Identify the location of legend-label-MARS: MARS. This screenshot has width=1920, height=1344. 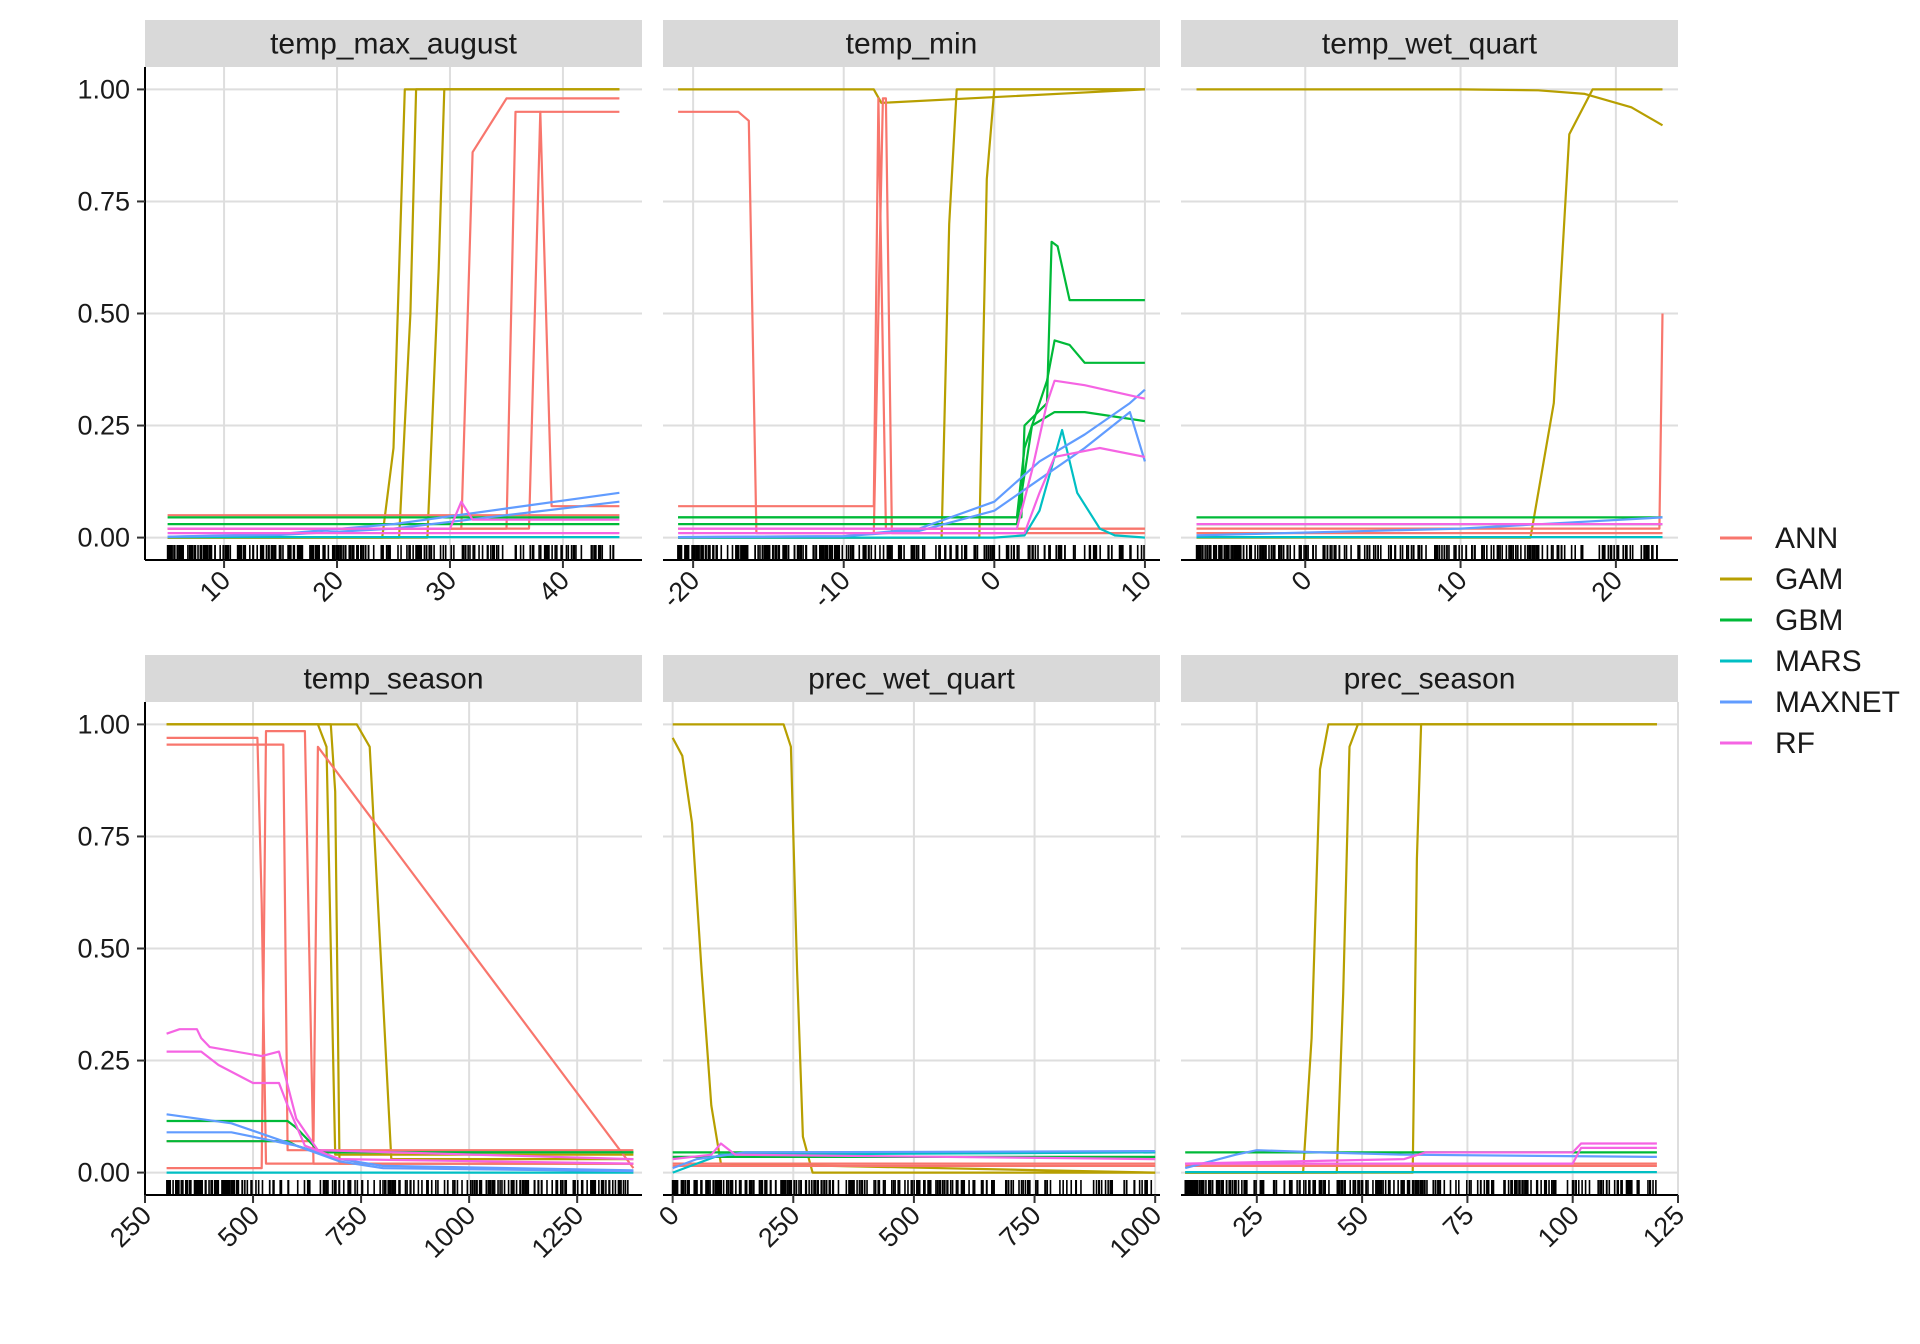
(1818, 661).